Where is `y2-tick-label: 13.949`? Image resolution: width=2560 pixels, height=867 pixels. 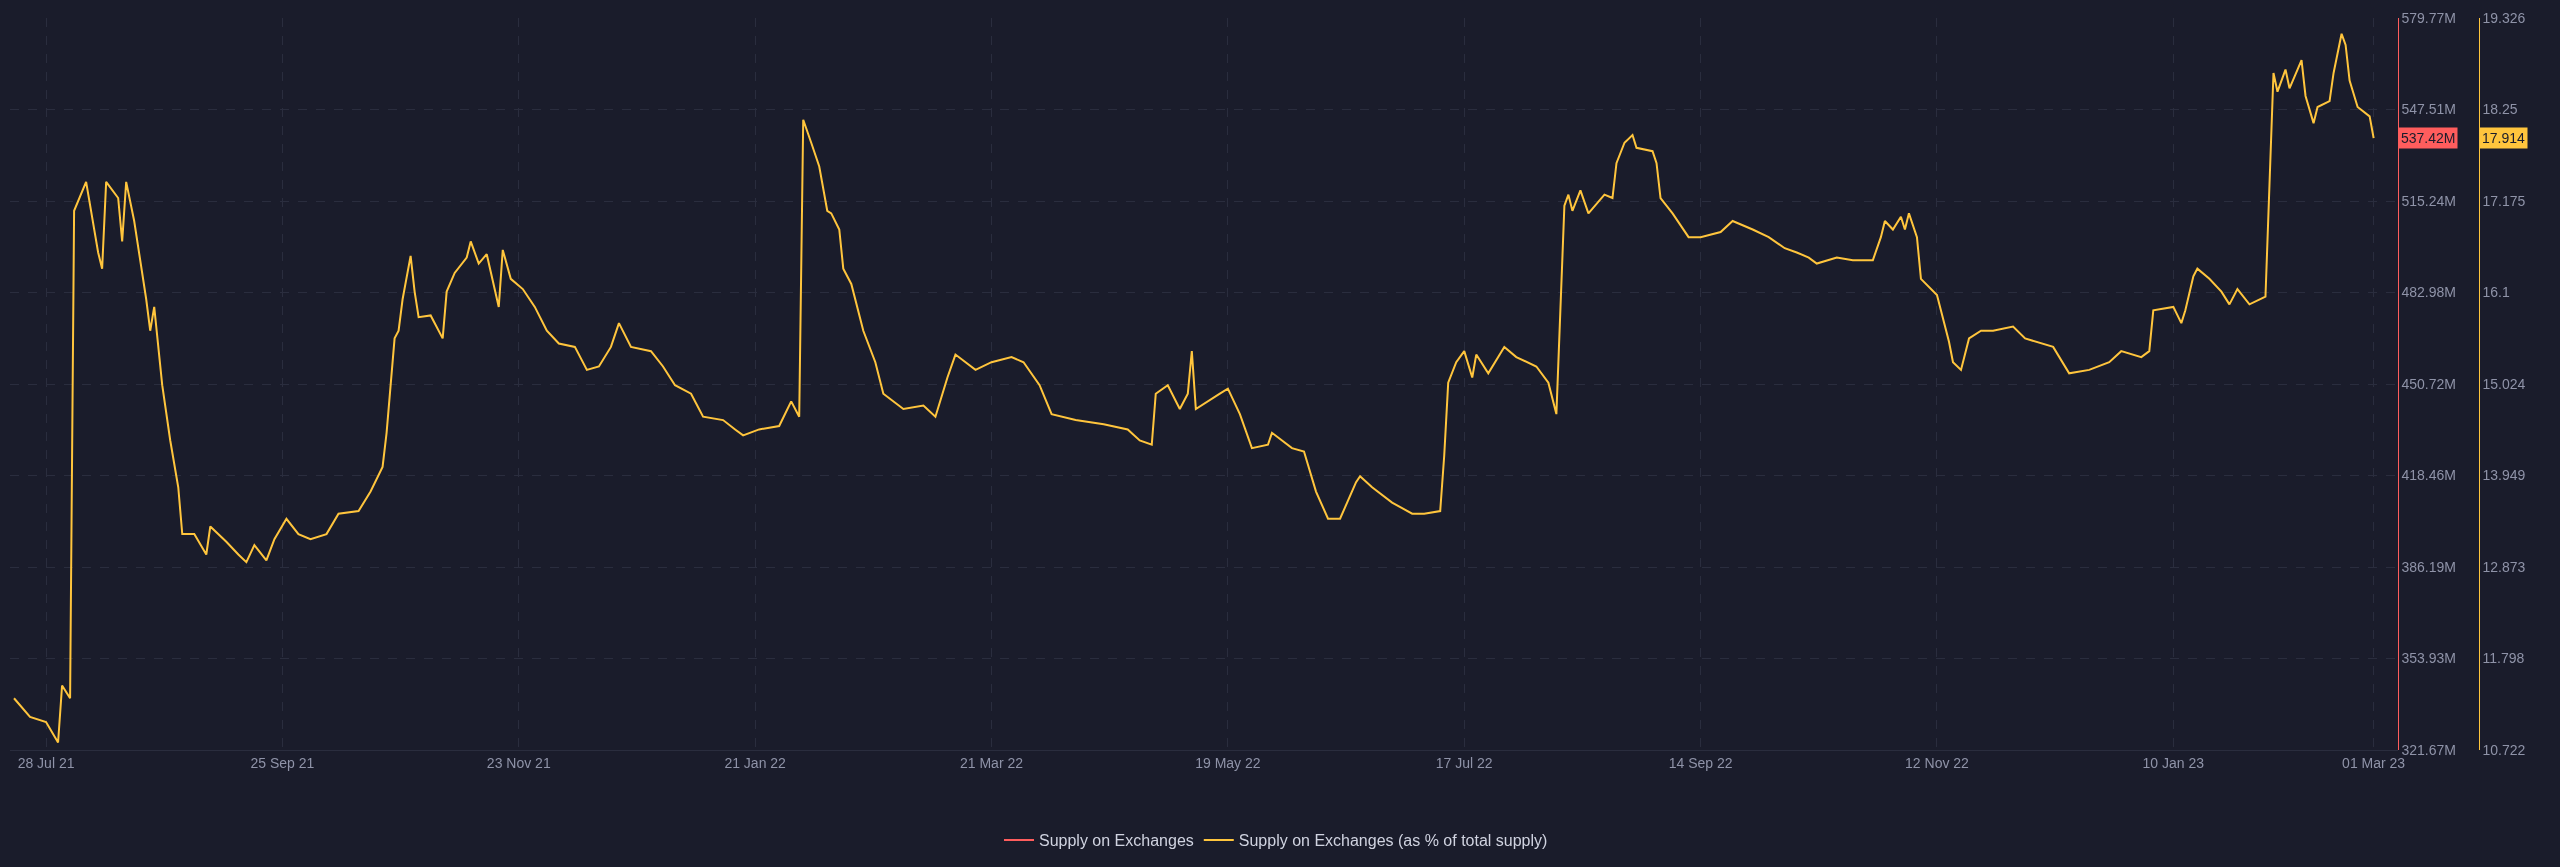 y2-tick-label: 13.949 is located at coordinates (2504, 475).